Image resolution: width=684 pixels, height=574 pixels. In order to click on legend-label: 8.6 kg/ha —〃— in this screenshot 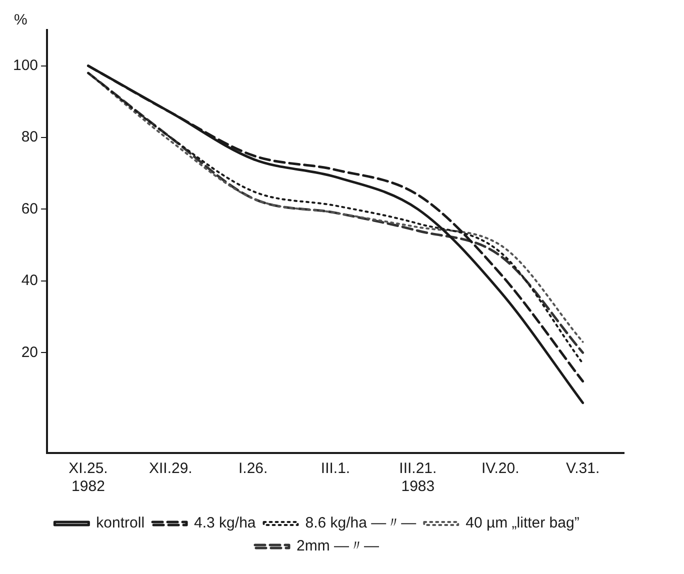, I will do `click(360, 523)`.